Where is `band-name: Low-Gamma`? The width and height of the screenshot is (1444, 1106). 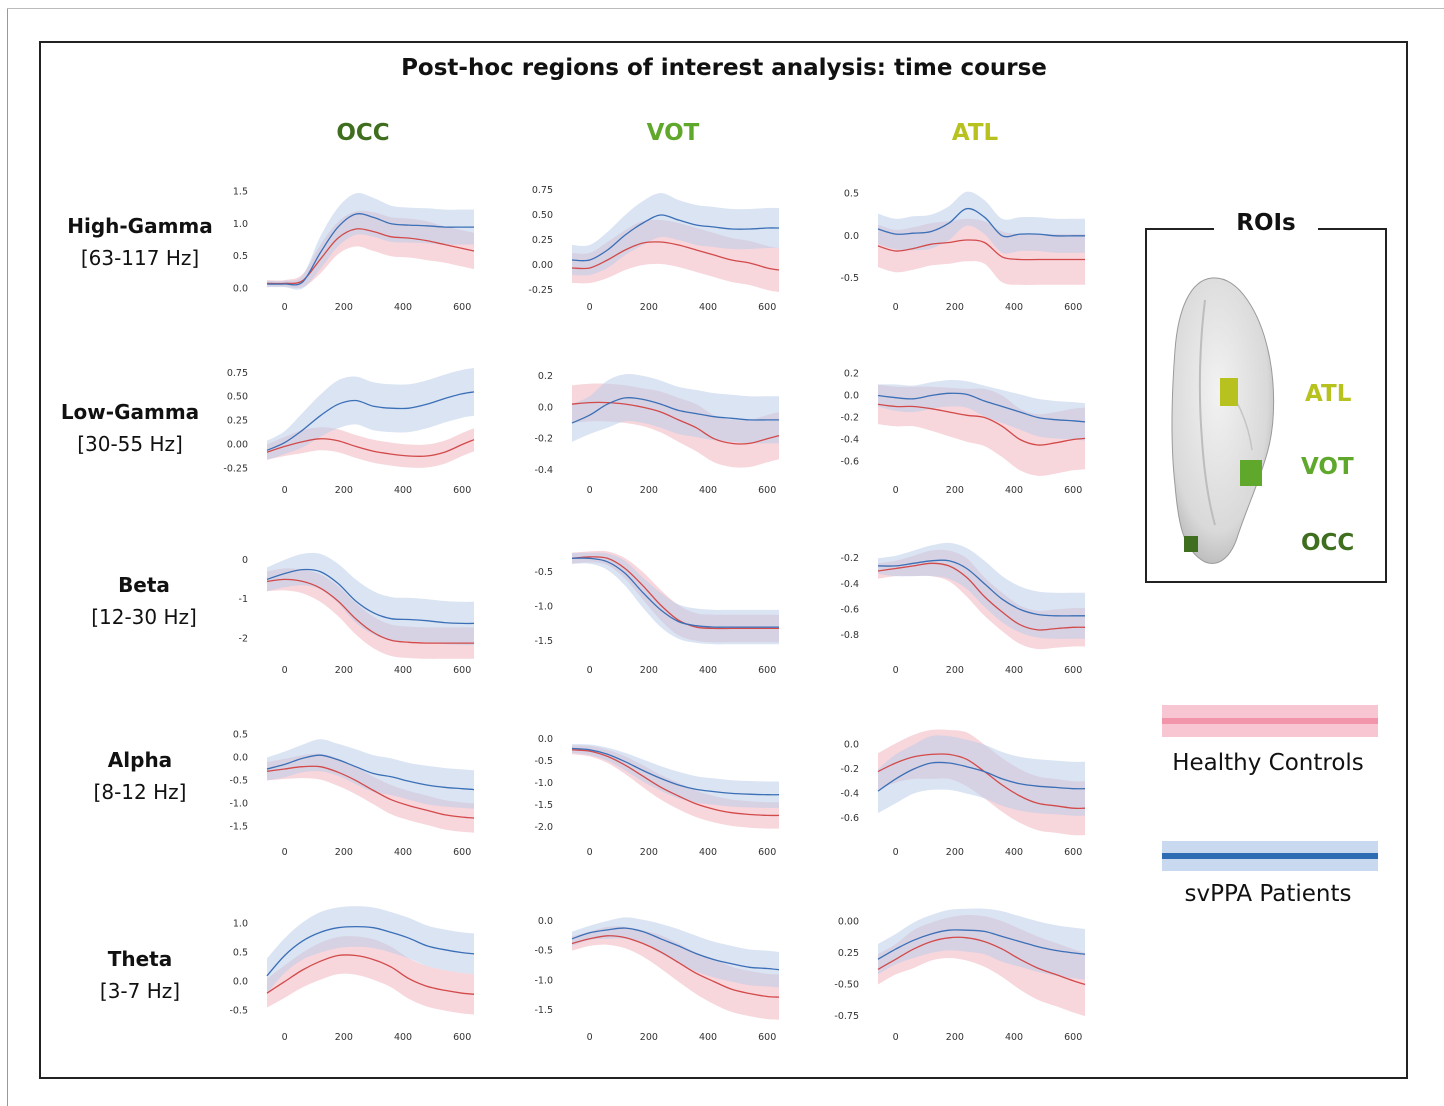 band-name: Low-Gamma is located at coordinates (130, 412).